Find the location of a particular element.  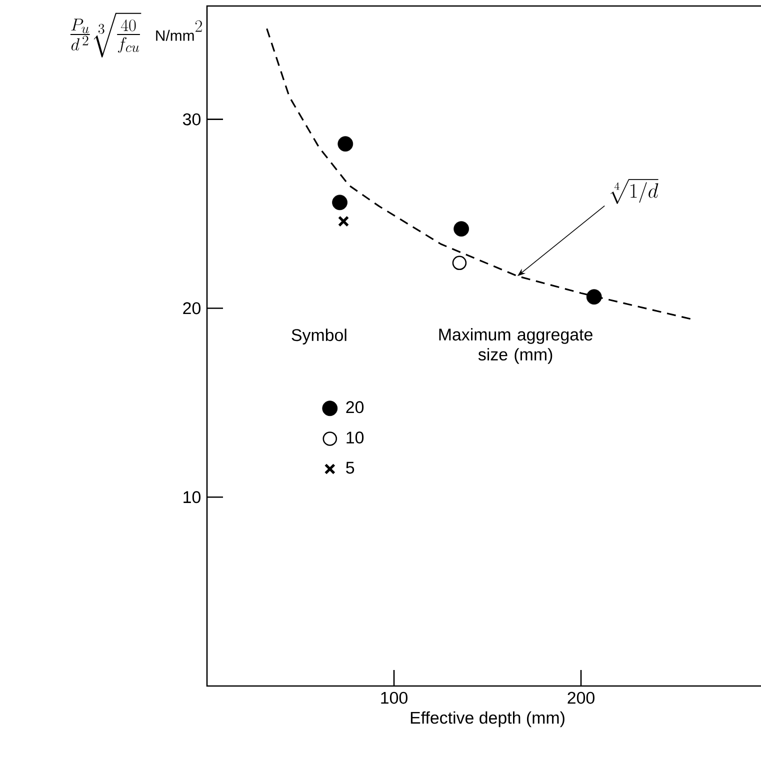

x-axis-title: Effective depth (mm) is located at coordinates (487, 719).